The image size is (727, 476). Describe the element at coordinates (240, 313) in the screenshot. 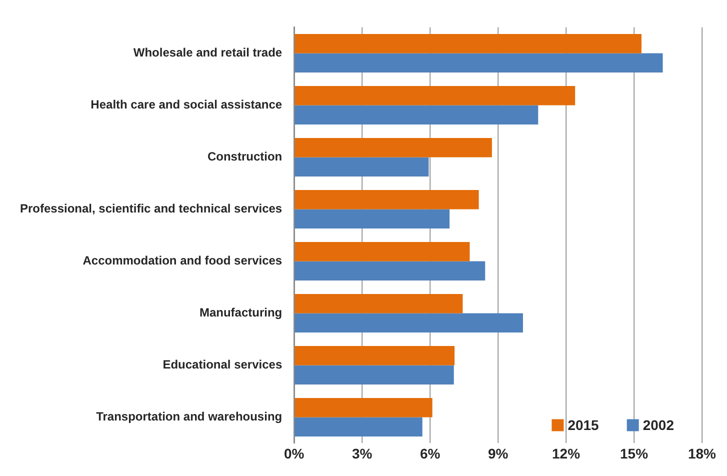

I see `y-tick-label: Manufacturing` at that location.